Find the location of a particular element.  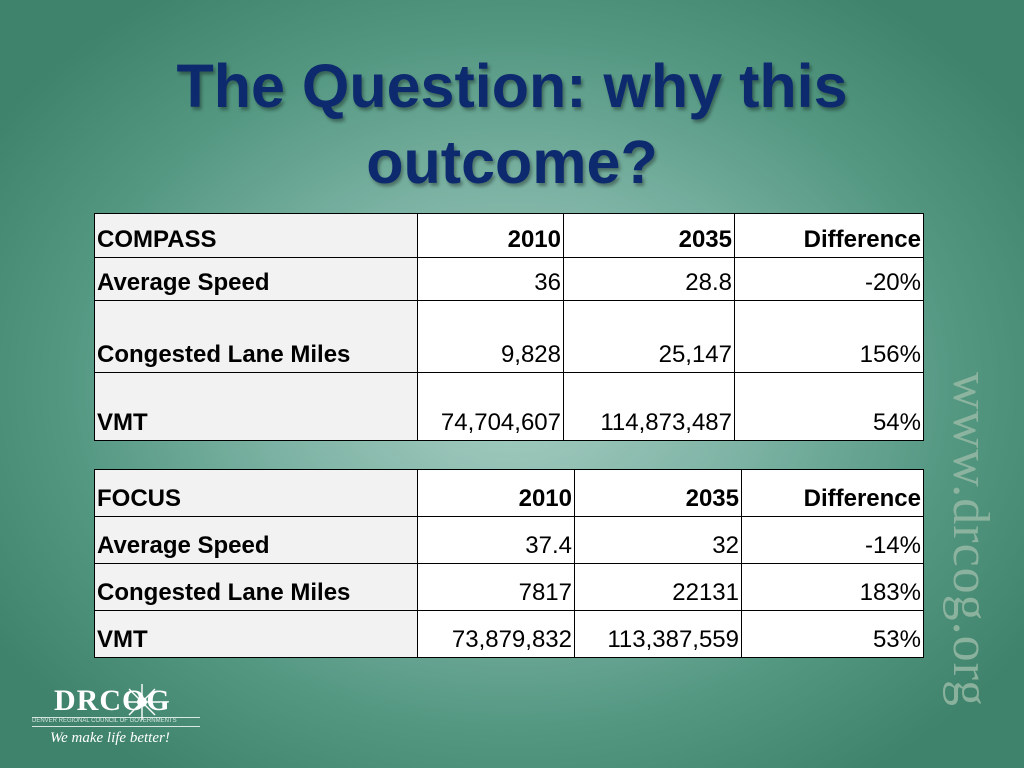

table-cell: -20% is located at coordinates (829, 279).